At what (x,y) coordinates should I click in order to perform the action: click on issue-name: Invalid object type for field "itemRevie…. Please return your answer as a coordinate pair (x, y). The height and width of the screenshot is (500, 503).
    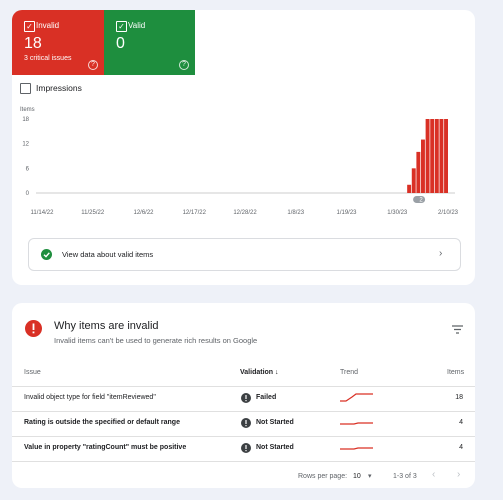
    Looking at the image, I should click on (90, 397).